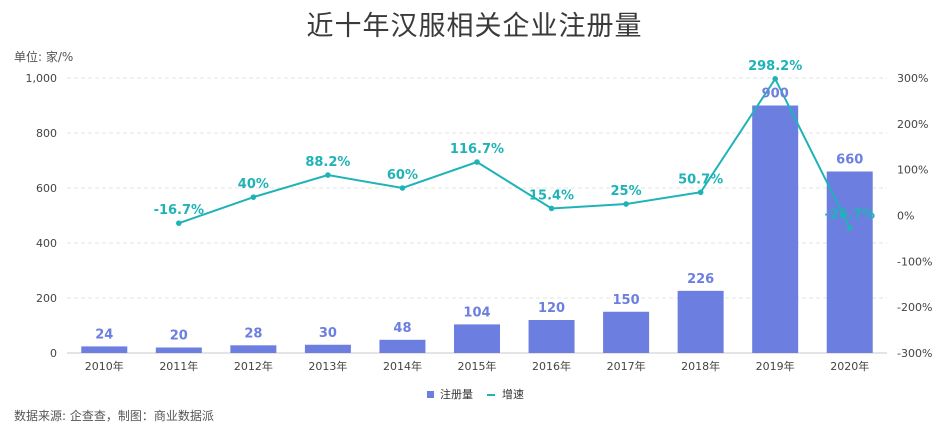 This screenshot has height=432, width=949. Describe the element at coordinates (912, 124) in the screenshot. I see `y-right-tick-label: 200%` at that location.